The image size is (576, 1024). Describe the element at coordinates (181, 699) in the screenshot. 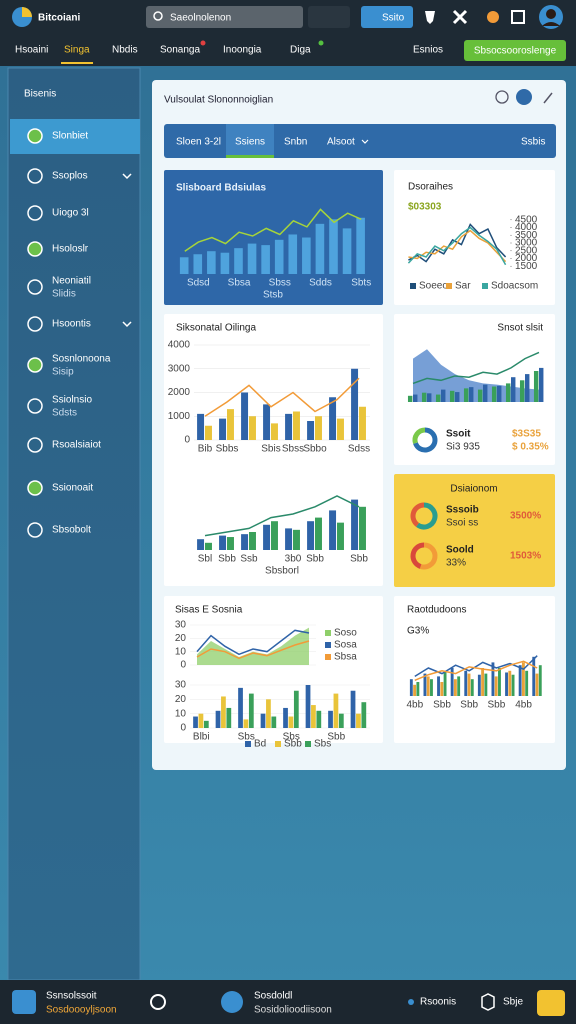

I see `y-tick-label: 20` at that location.